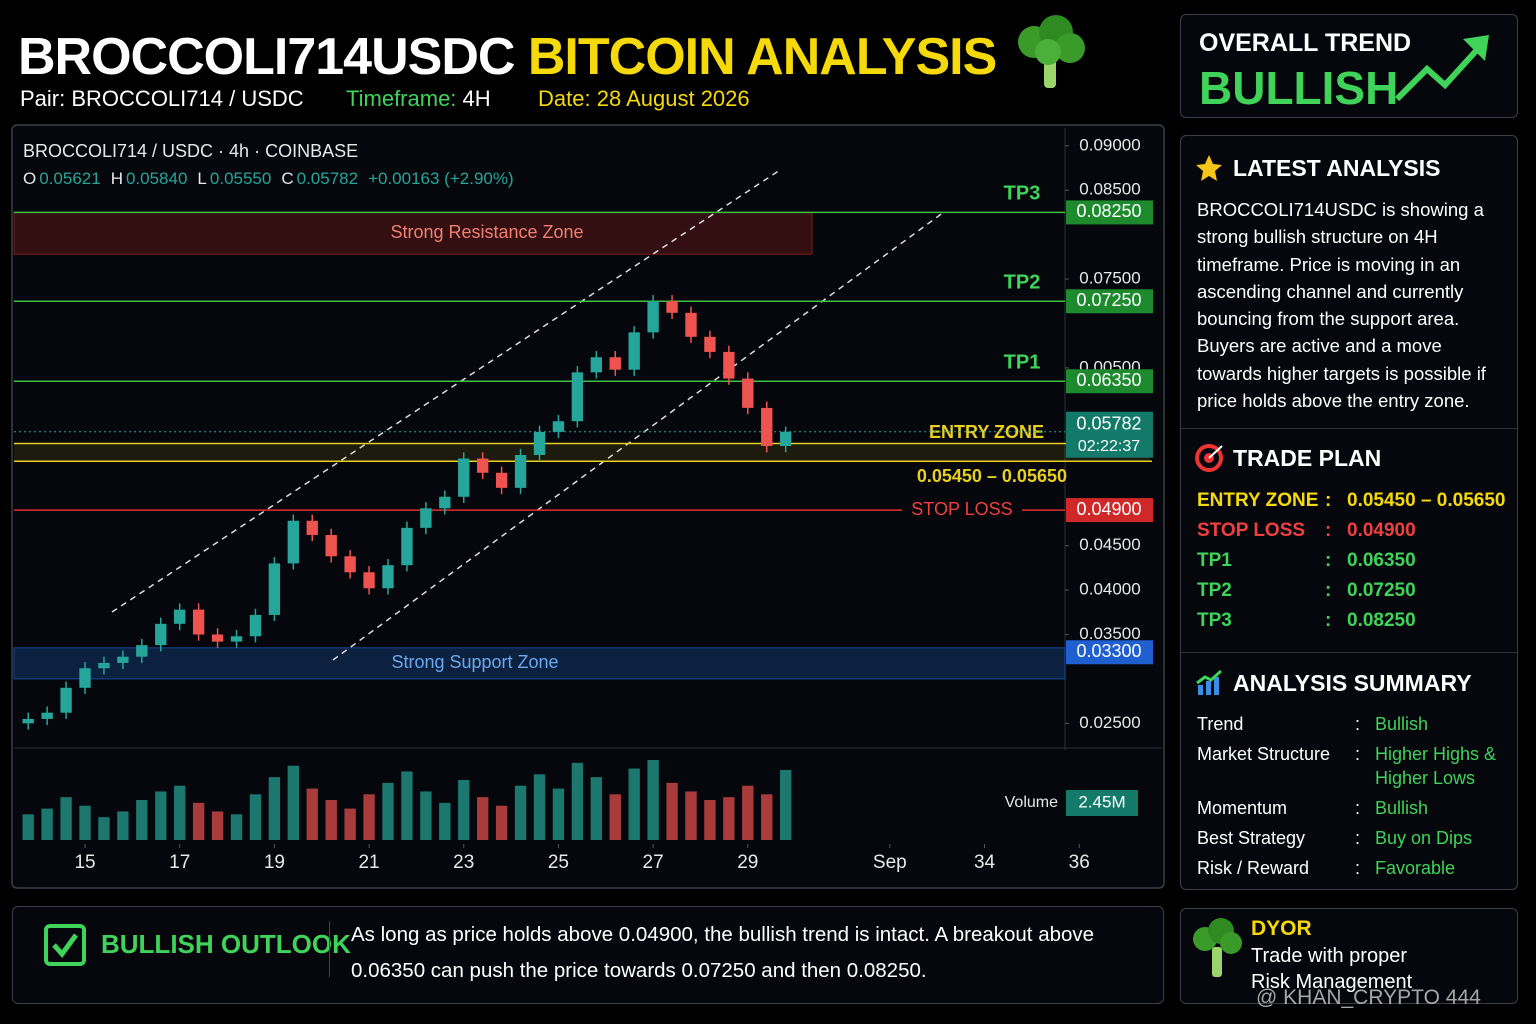  Describe the element at coordinates (1357, 621) in the screenshot. I see `plan-row: TP3:0.08250` at that location.